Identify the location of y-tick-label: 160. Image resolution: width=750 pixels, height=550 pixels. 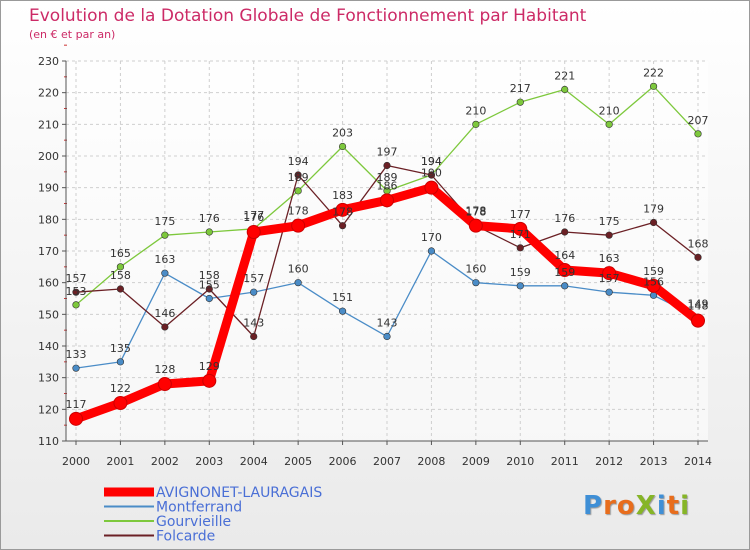
(48, 283).